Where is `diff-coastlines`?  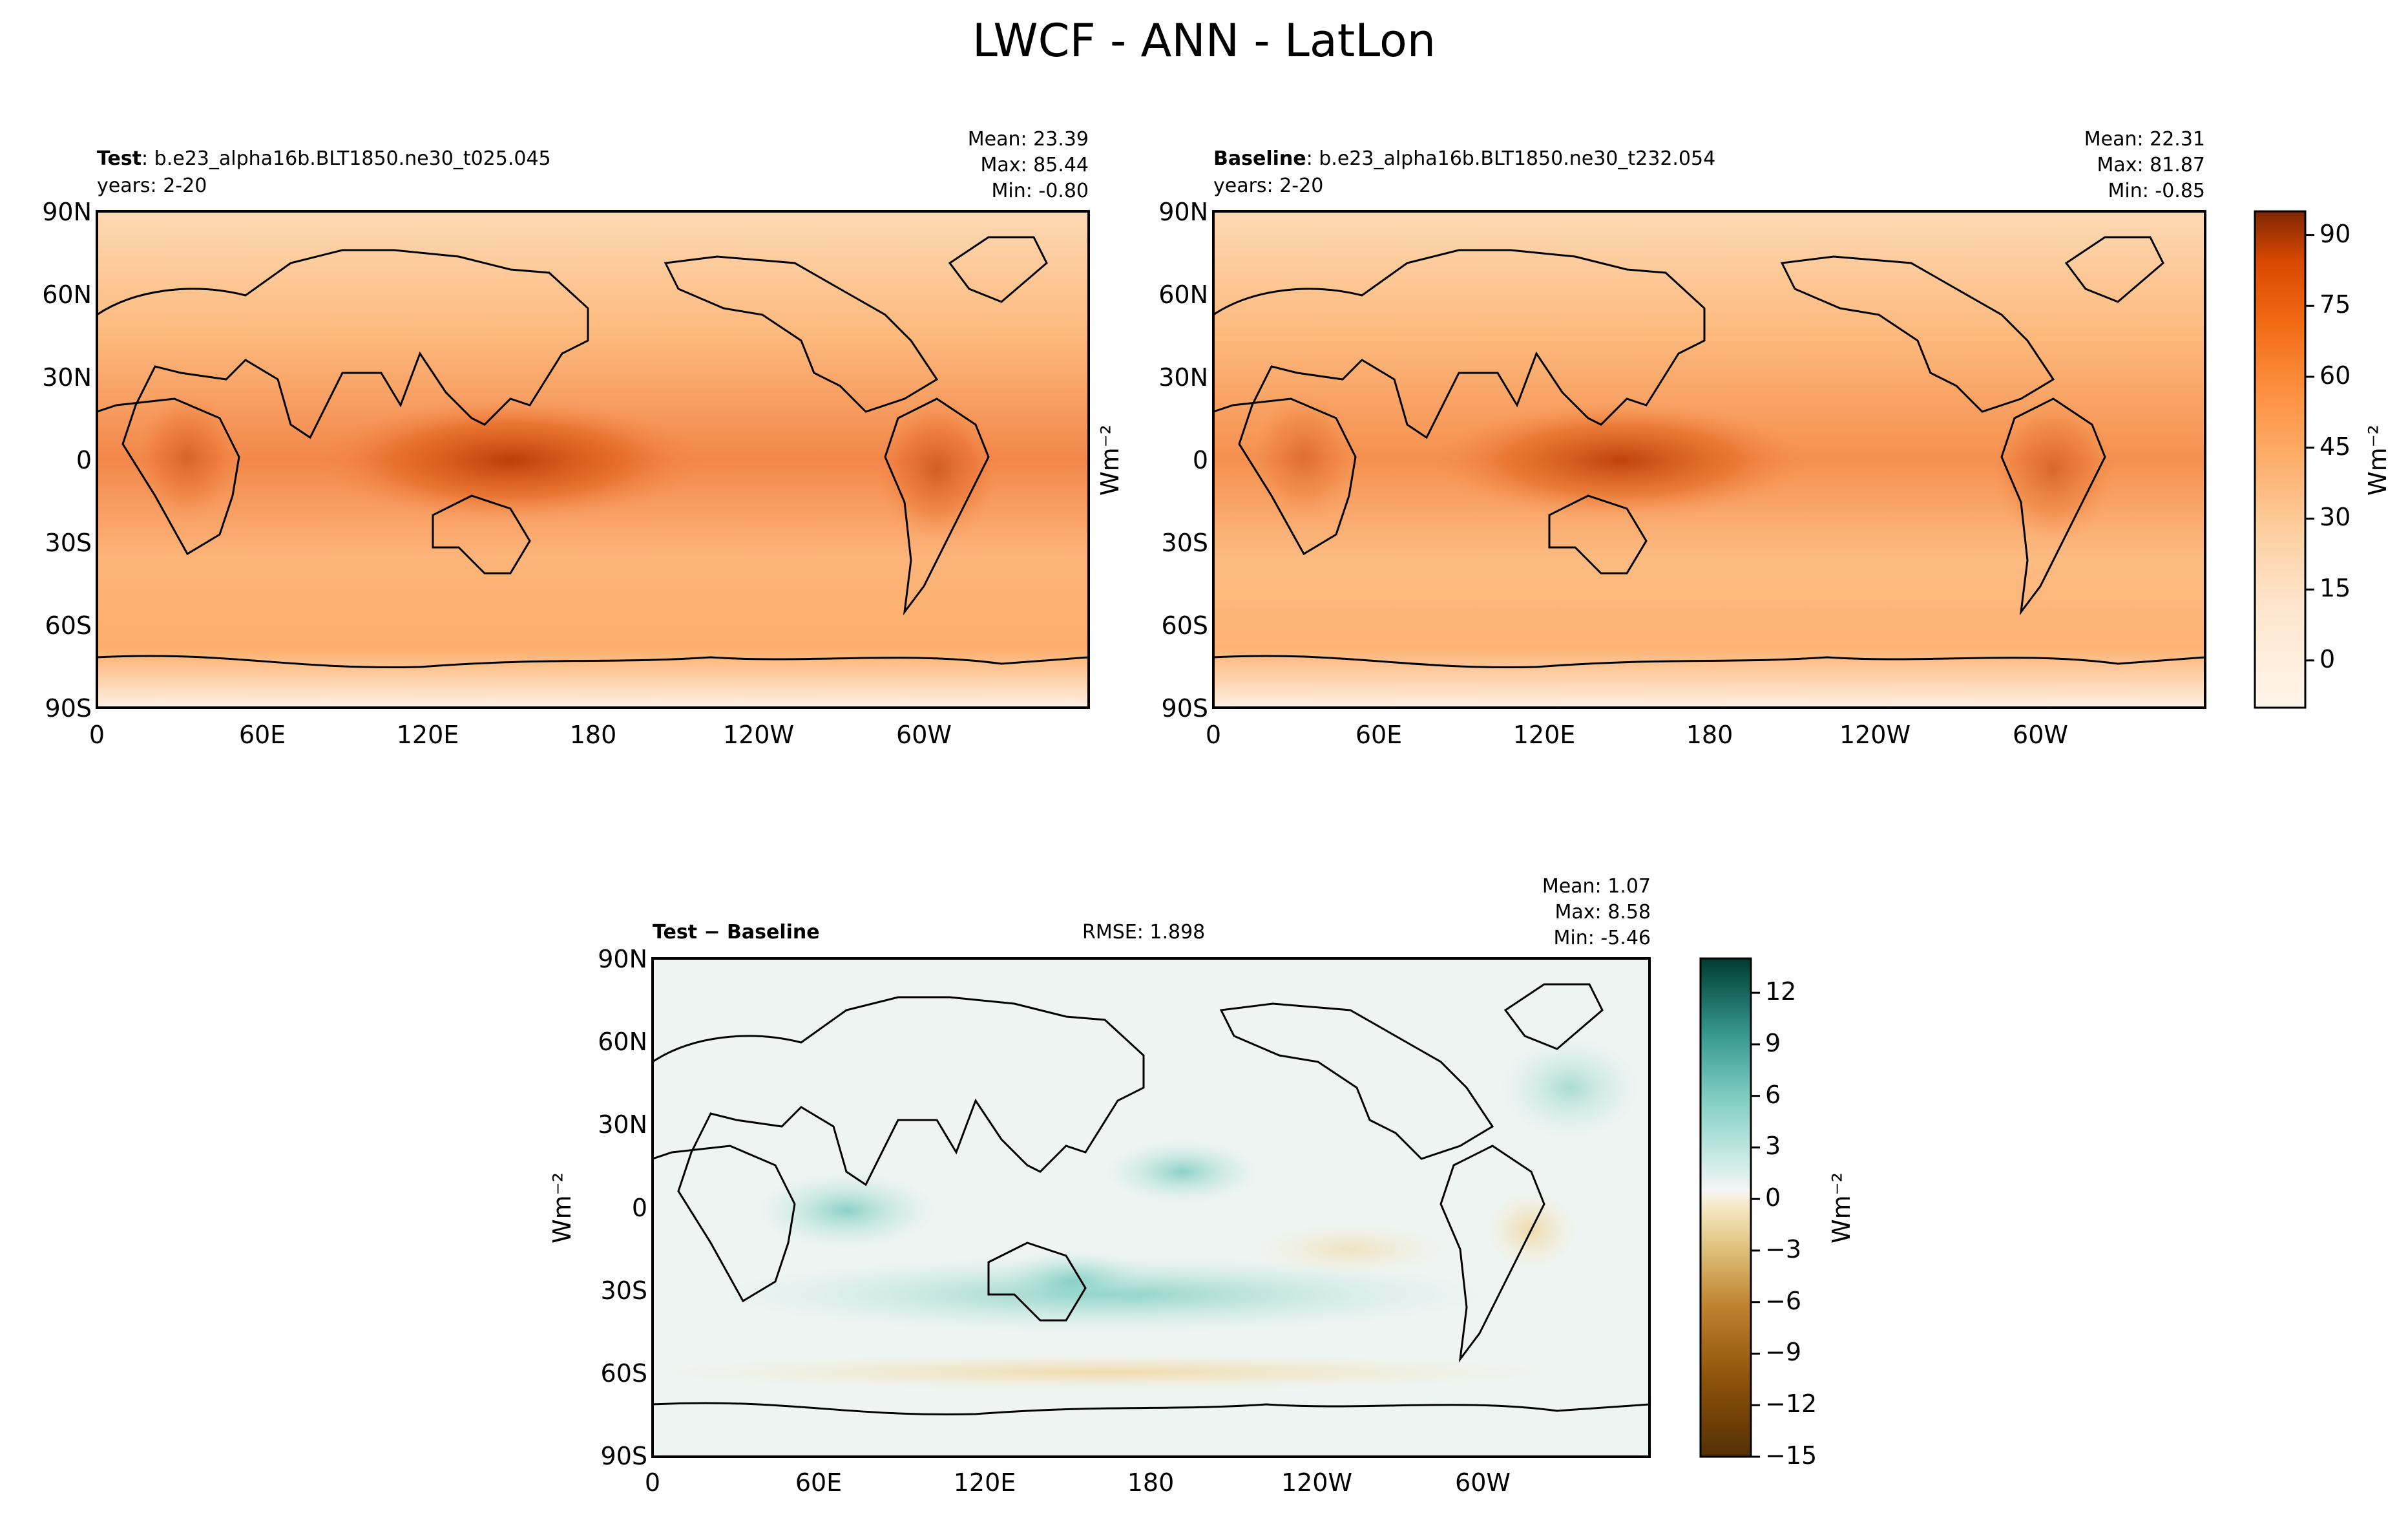
diff-coastlines is located at coordinates (1151, 1199).